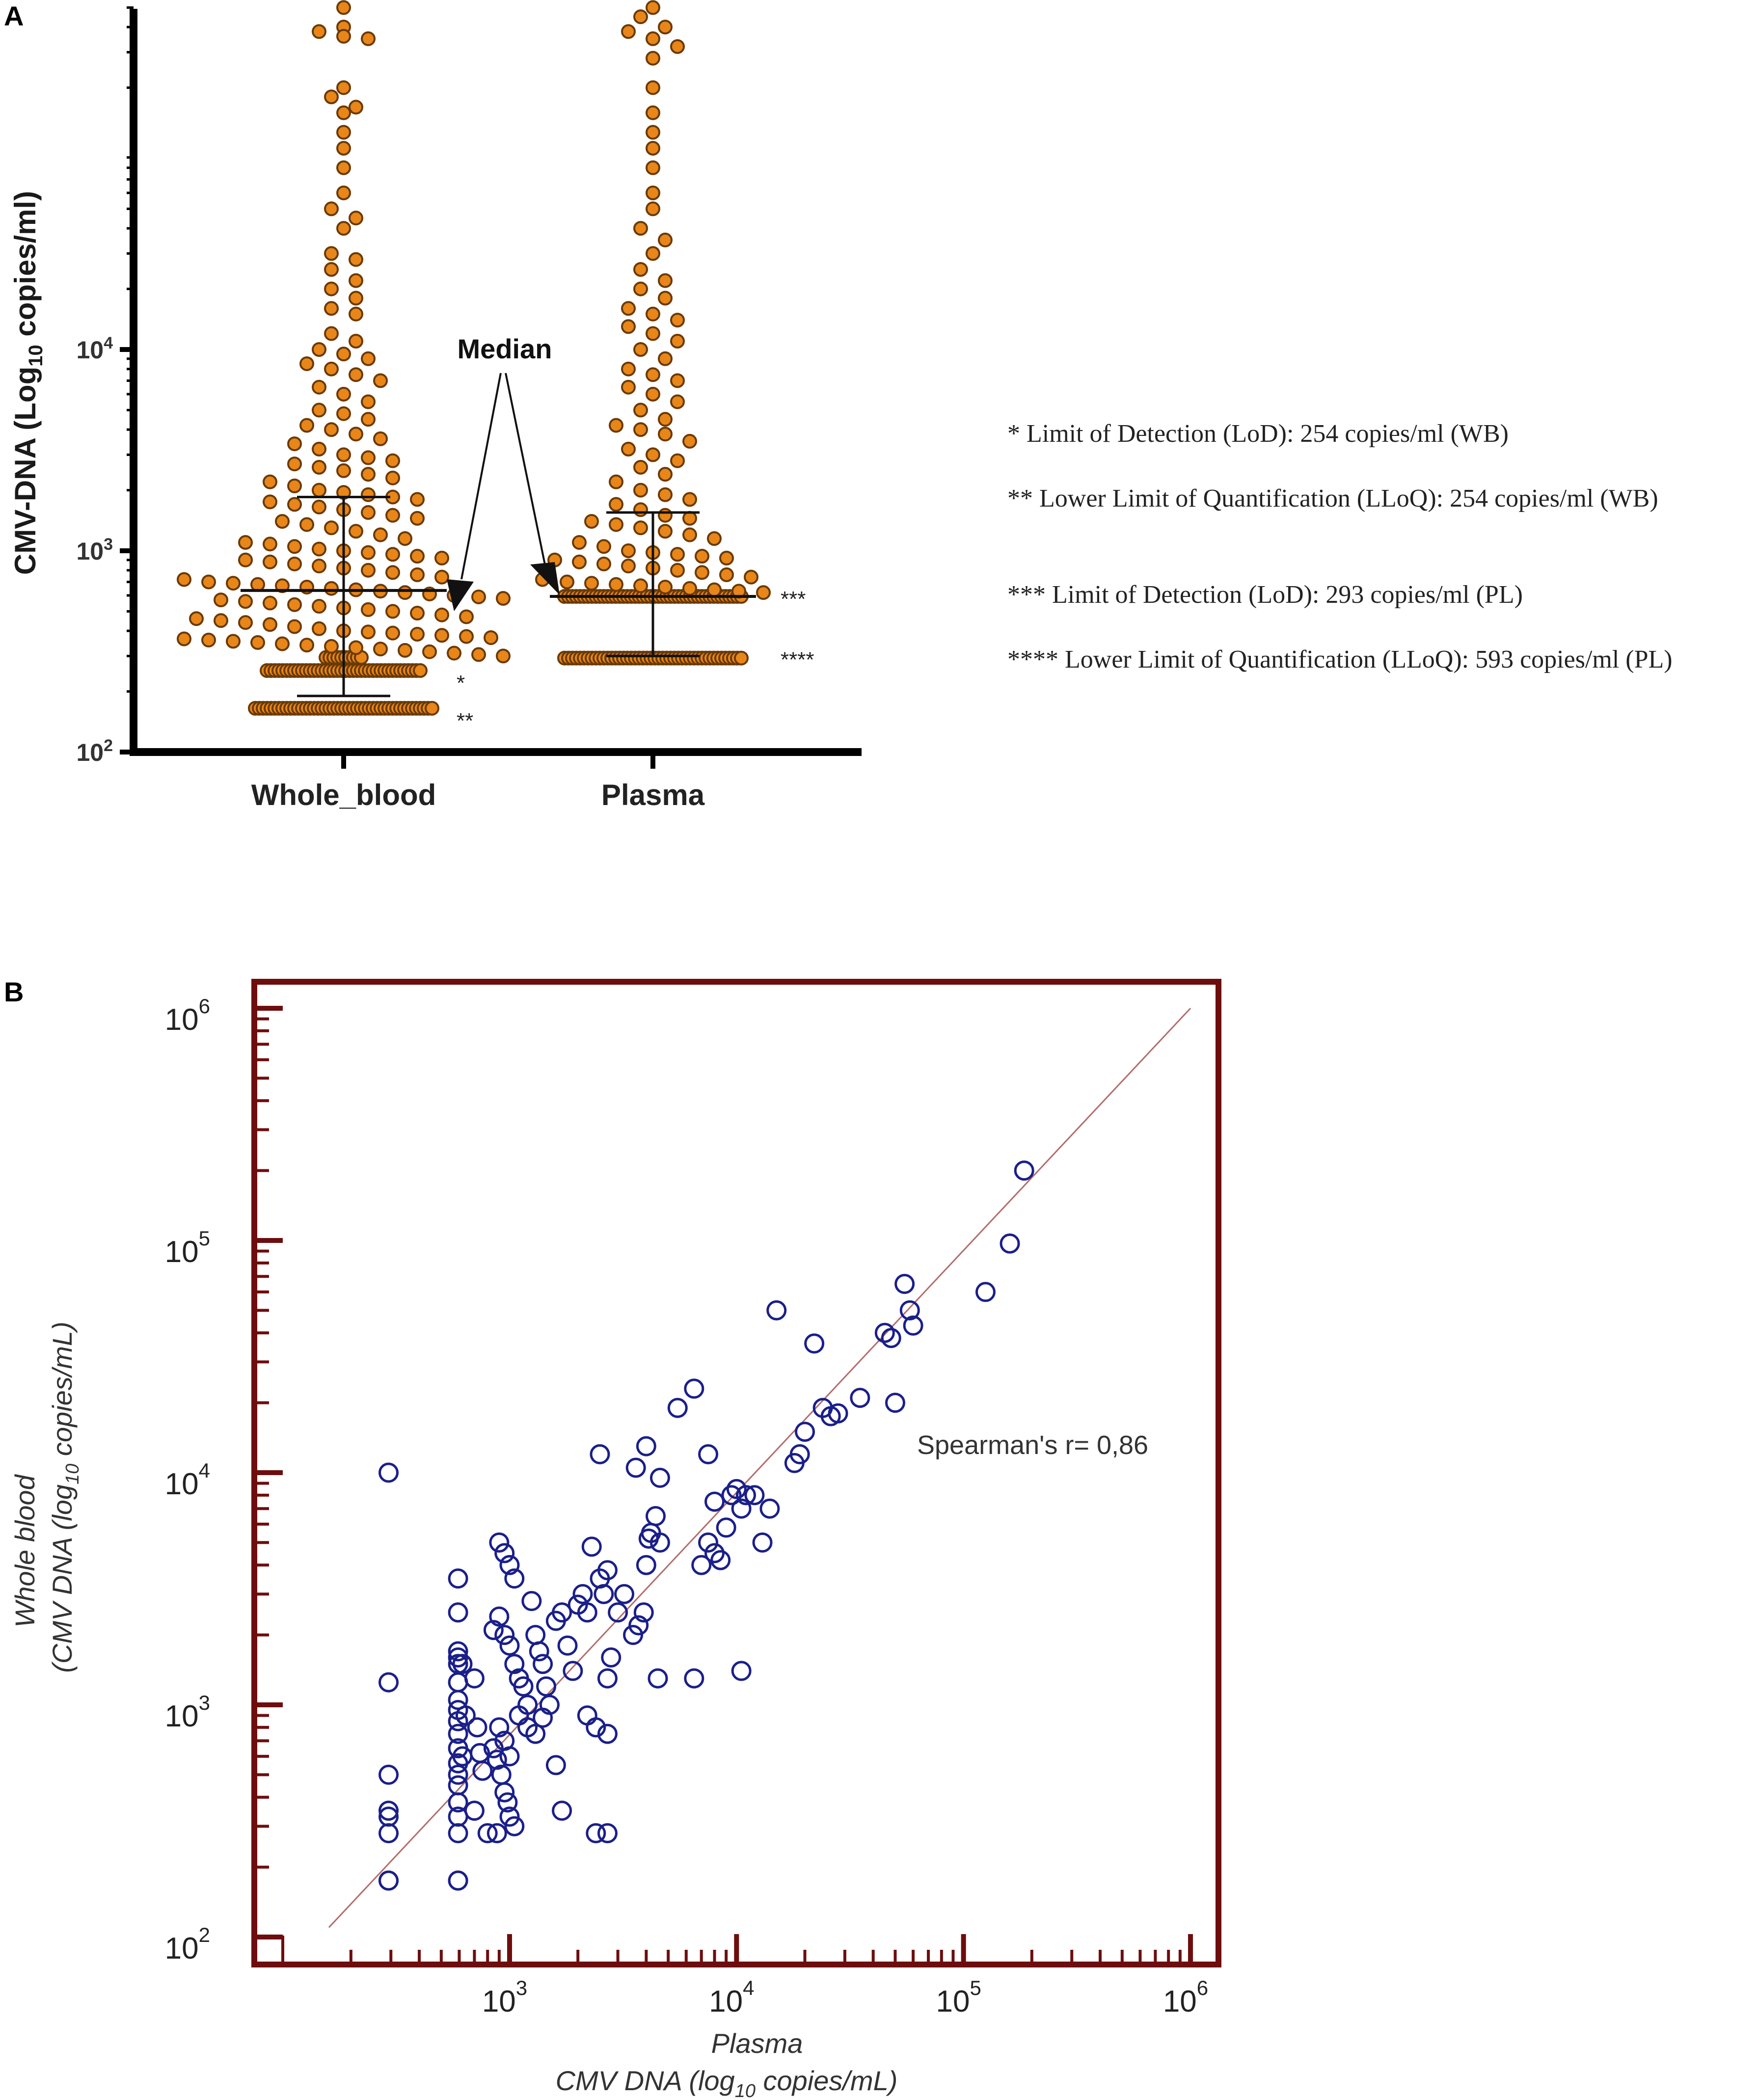 The width and height of the screenshot is (1757, 2100). Describe the element at coordinates (653, 795) in the screenshot. I see `panel-a-category-label: Plasma` at that location.